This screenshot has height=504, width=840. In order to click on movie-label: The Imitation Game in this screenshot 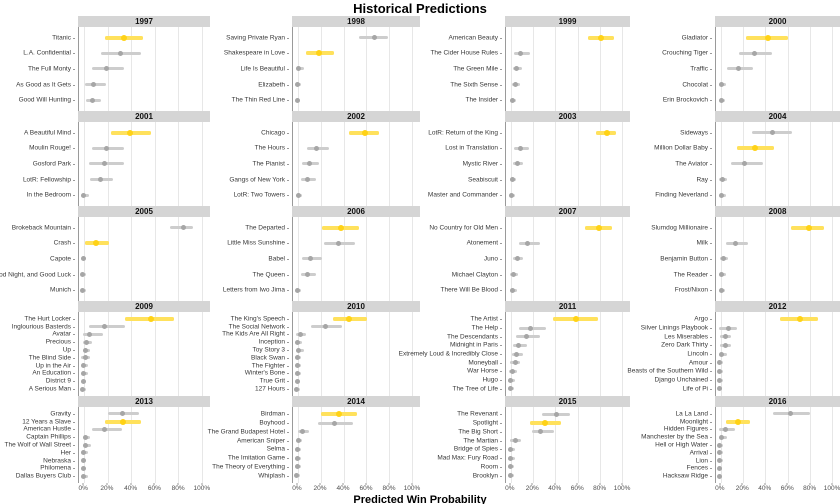, I will do `click(256, 458)`.